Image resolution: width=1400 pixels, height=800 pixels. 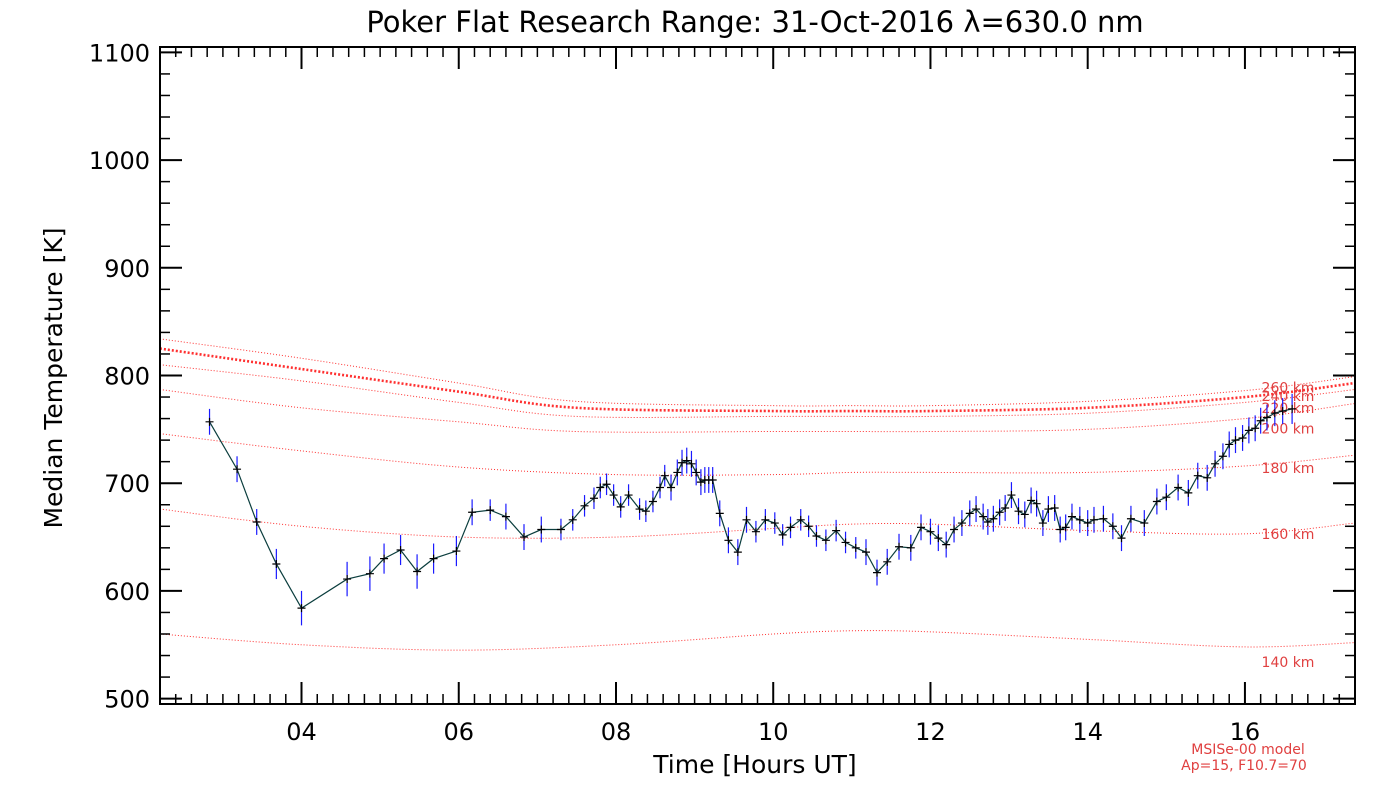 What do you see at coordinates (127, 700) in the screenshot?
I see `y-tick-label: 500` at bounding box center [127, 700].